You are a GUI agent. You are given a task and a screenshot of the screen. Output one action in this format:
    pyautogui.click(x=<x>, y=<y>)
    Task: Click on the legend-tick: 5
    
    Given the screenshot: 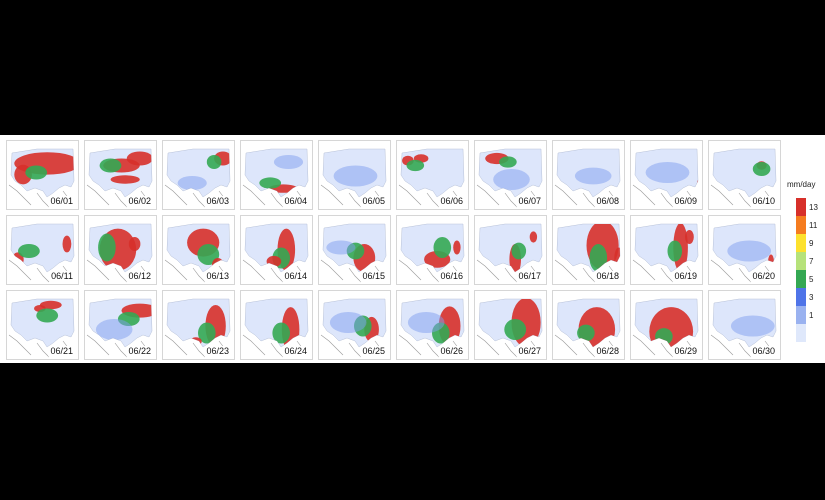 What is the action you would take?
    pyautogui.click(x=811, y=279)
    